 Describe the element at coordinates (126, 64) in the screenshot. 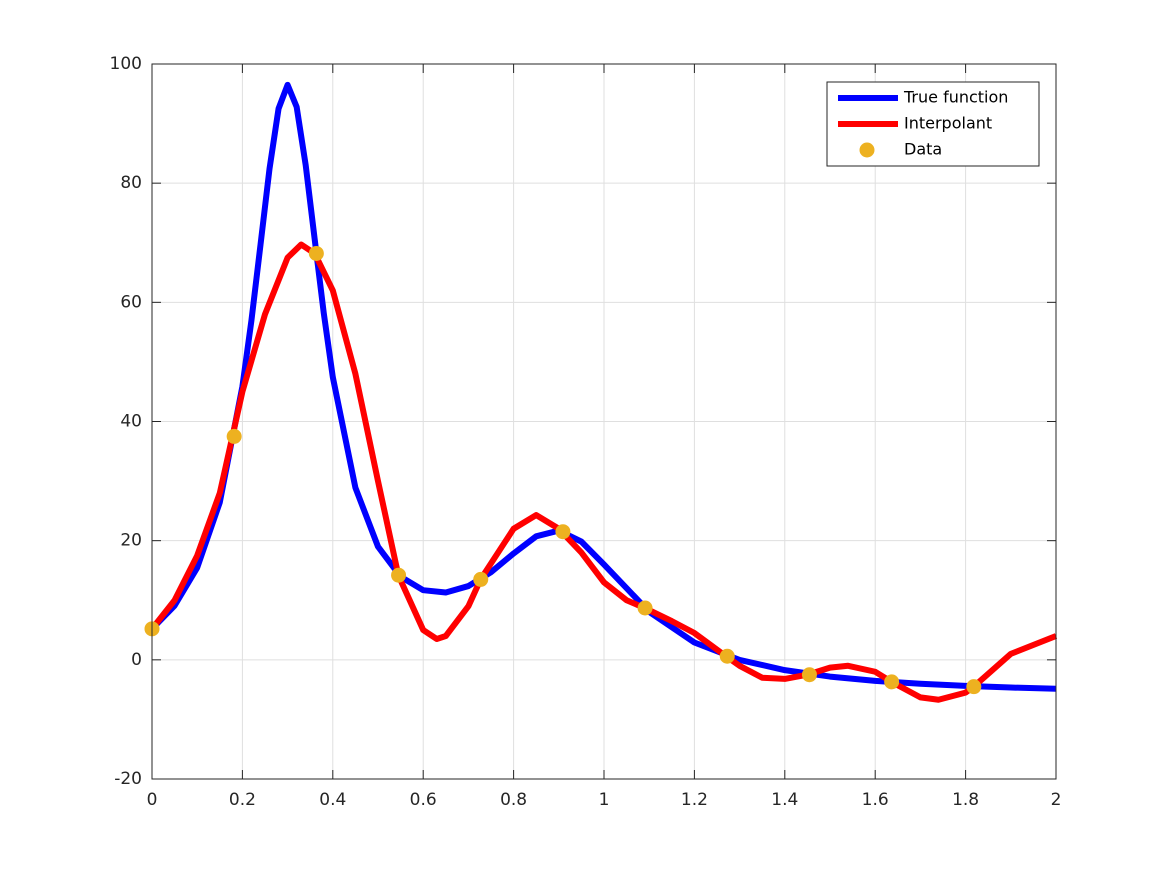

I see `y-tick-label: 100` at that location.